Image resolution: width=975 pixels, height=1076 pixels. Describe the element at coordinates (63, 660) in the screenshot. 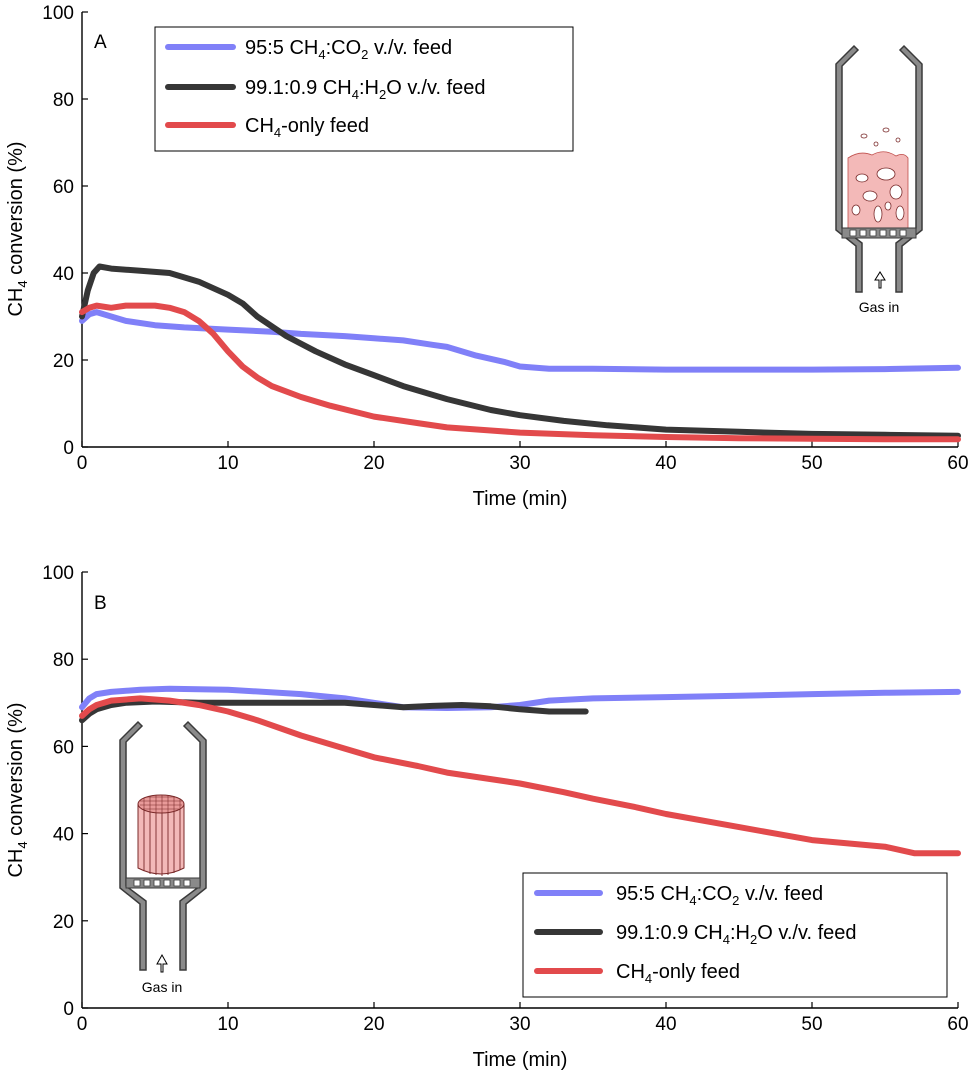

I see `panel-b-y-tick-label-80: 80` at that location.